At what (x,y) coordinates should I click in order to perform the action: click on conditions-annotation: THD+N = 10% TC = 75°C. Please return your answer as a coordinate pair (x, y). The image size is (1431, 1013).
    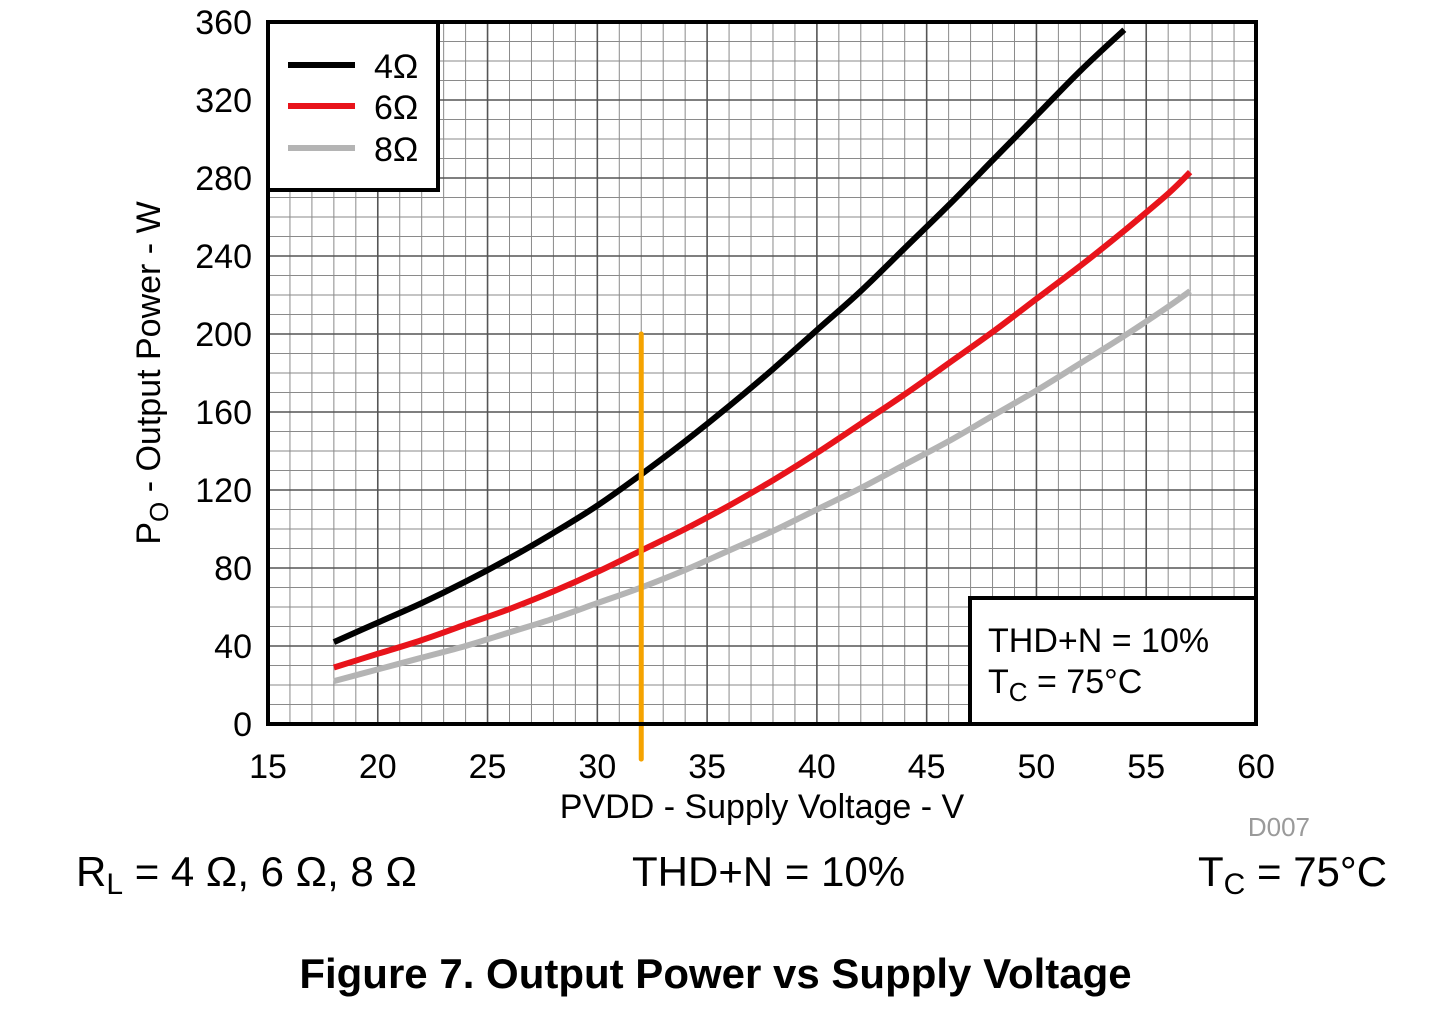
    Looking at the image, I should click on (1113, 661).